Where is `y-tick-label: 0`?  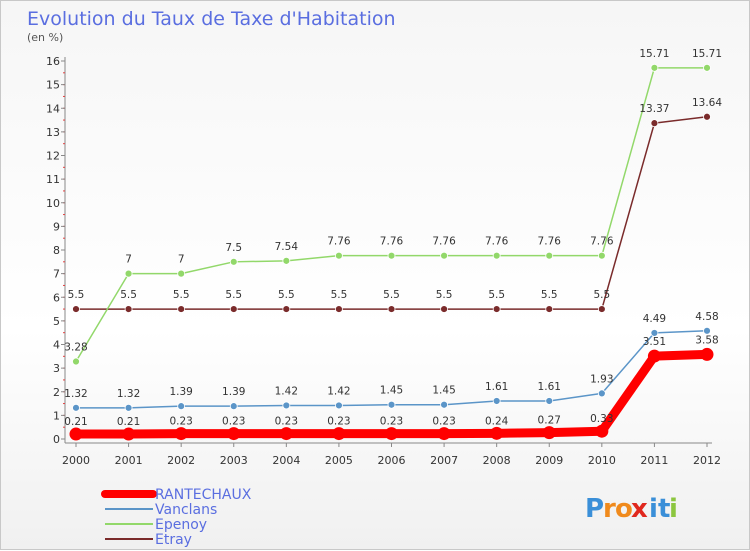
y-tick-label: 0 is located at coordinates (56, 439).